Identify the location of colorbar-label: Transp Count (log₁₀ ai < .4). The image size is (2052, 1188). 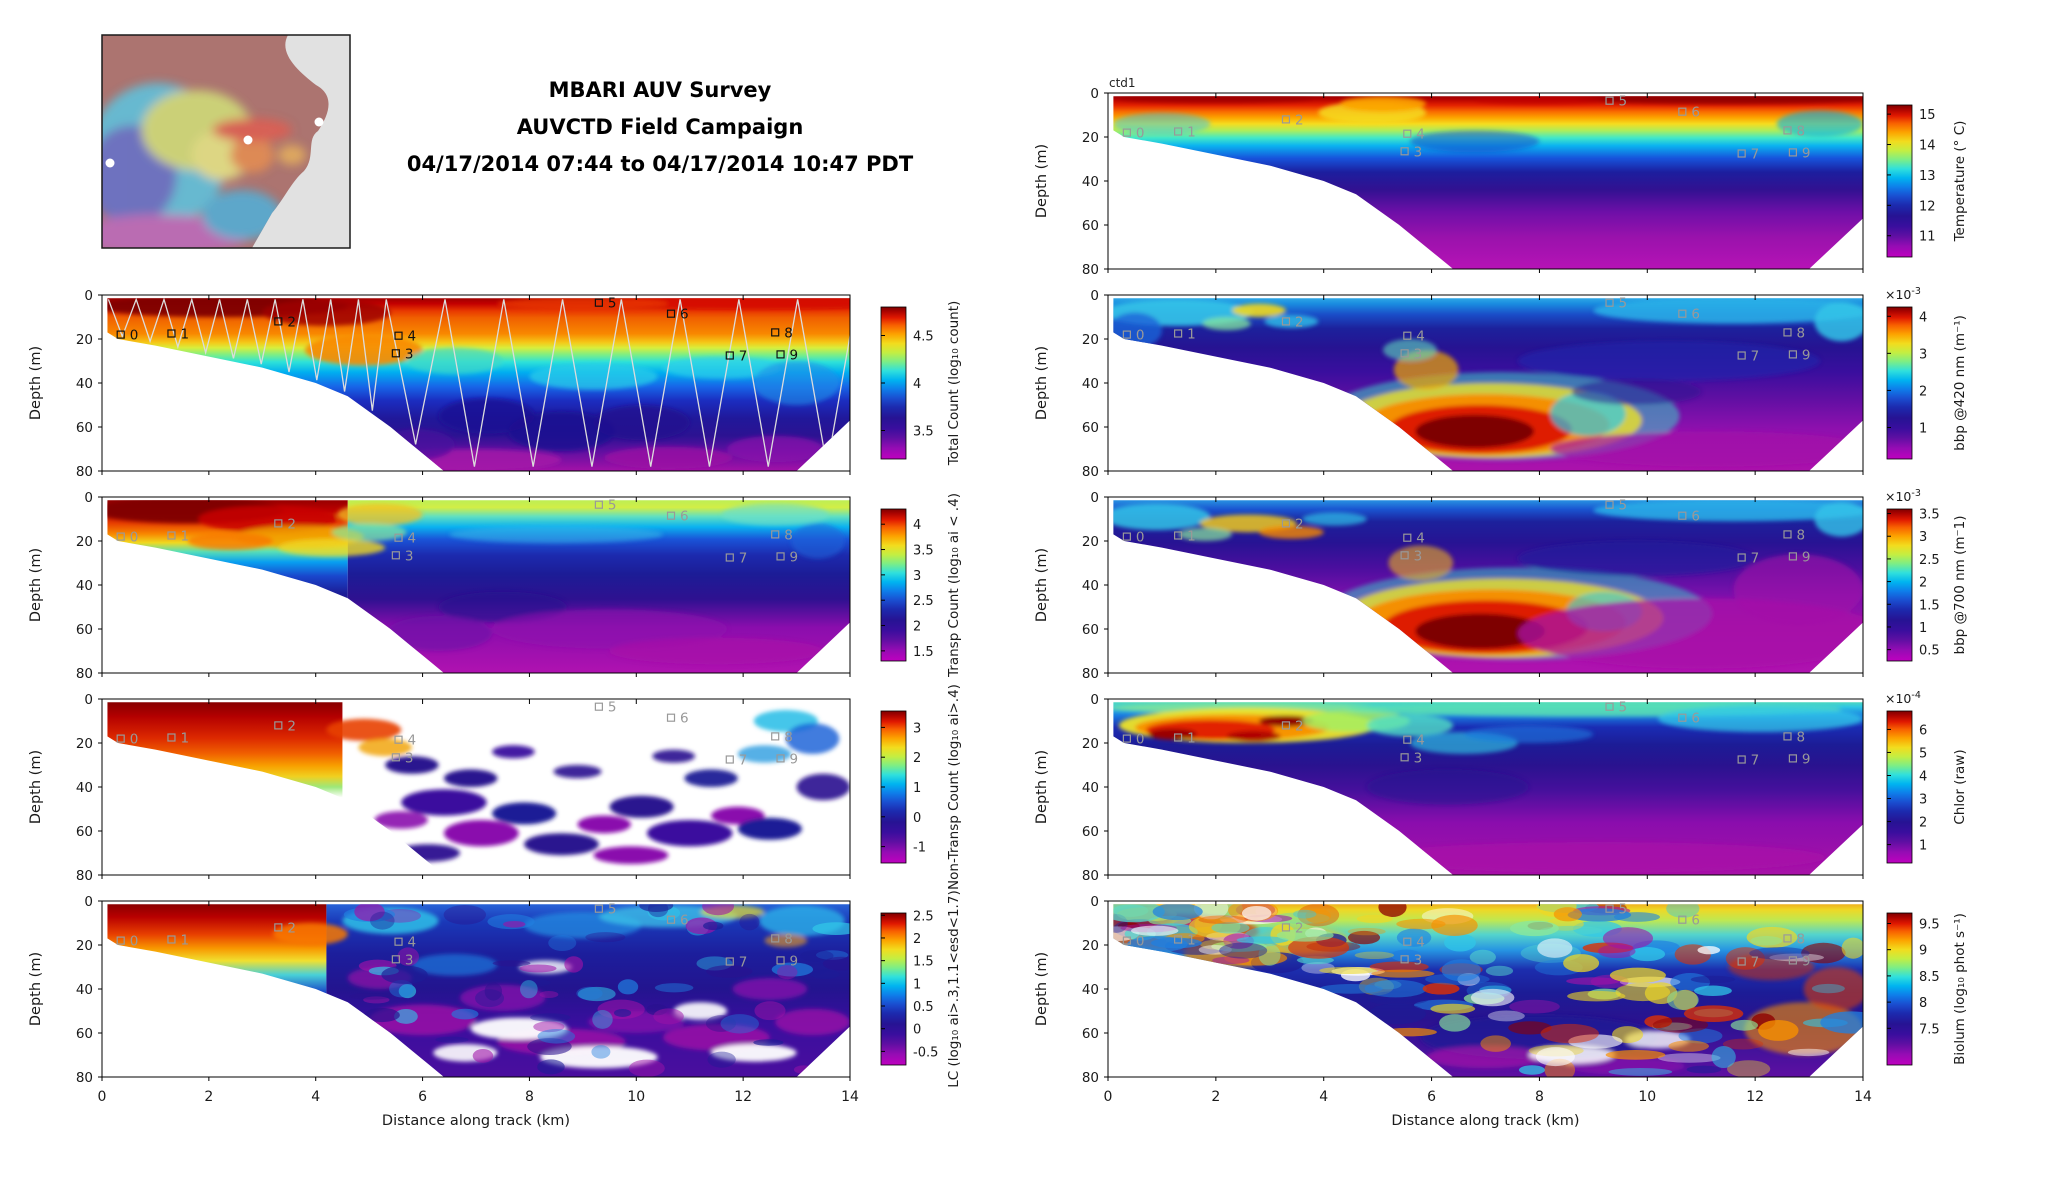
(954, 585).